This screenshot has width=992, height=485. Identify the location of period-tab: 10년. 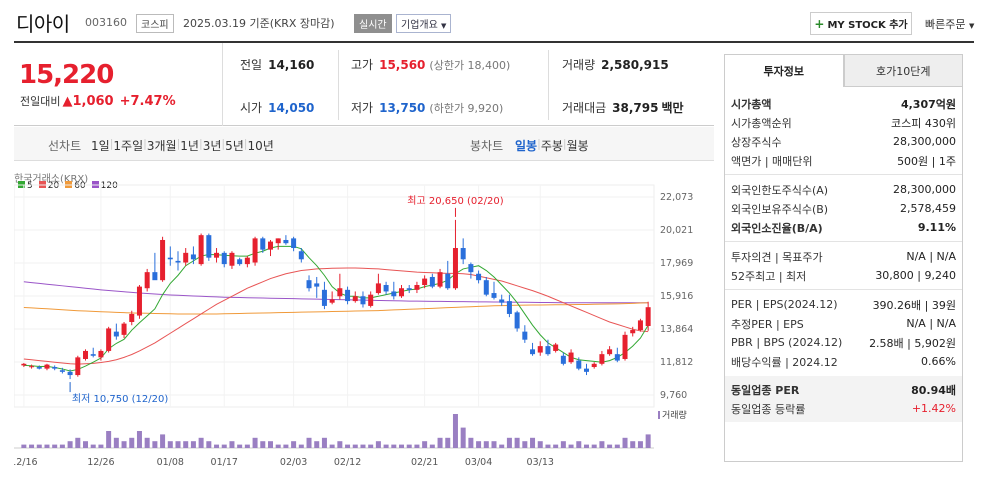
(260, 146).